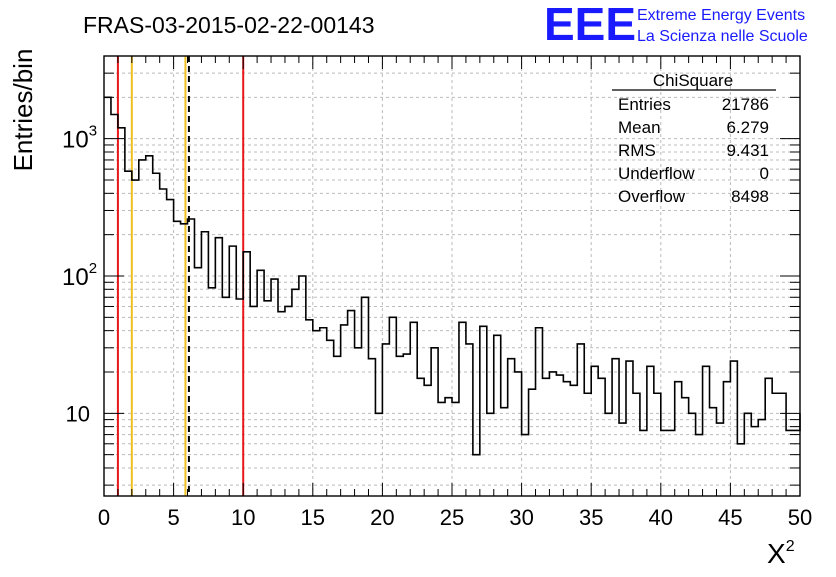 The width and height of the screenshot is (836, 577). I want to click on x-tick-label: 45, so click(730, 517).